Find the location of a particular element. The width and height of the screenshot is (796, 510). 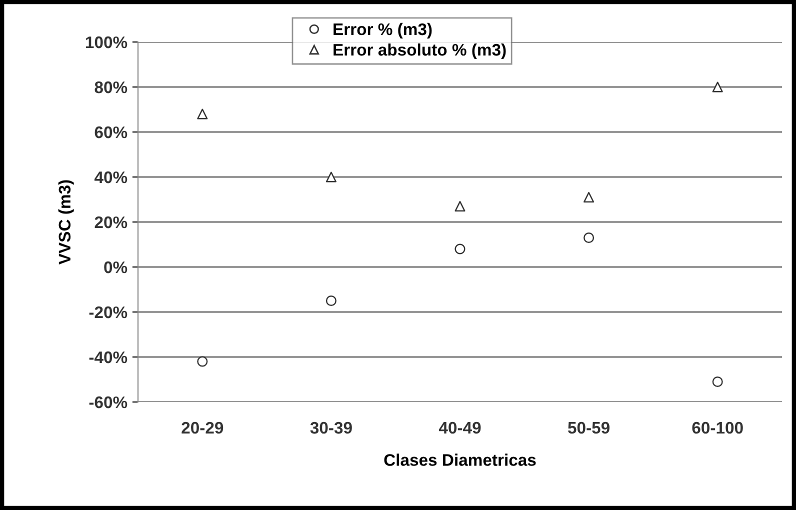

legend-label: Error absoluto % (m3) is located at coordinates (420, 51).